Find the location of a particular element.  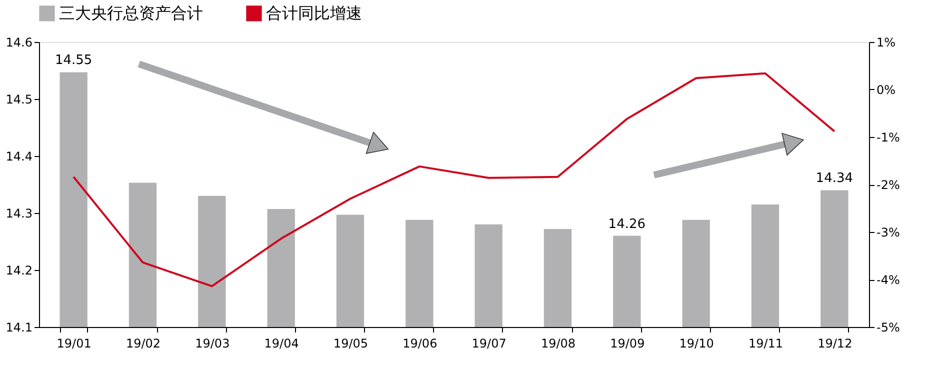

x-tick-label: 19/09 is located at coordinates (627, 343).